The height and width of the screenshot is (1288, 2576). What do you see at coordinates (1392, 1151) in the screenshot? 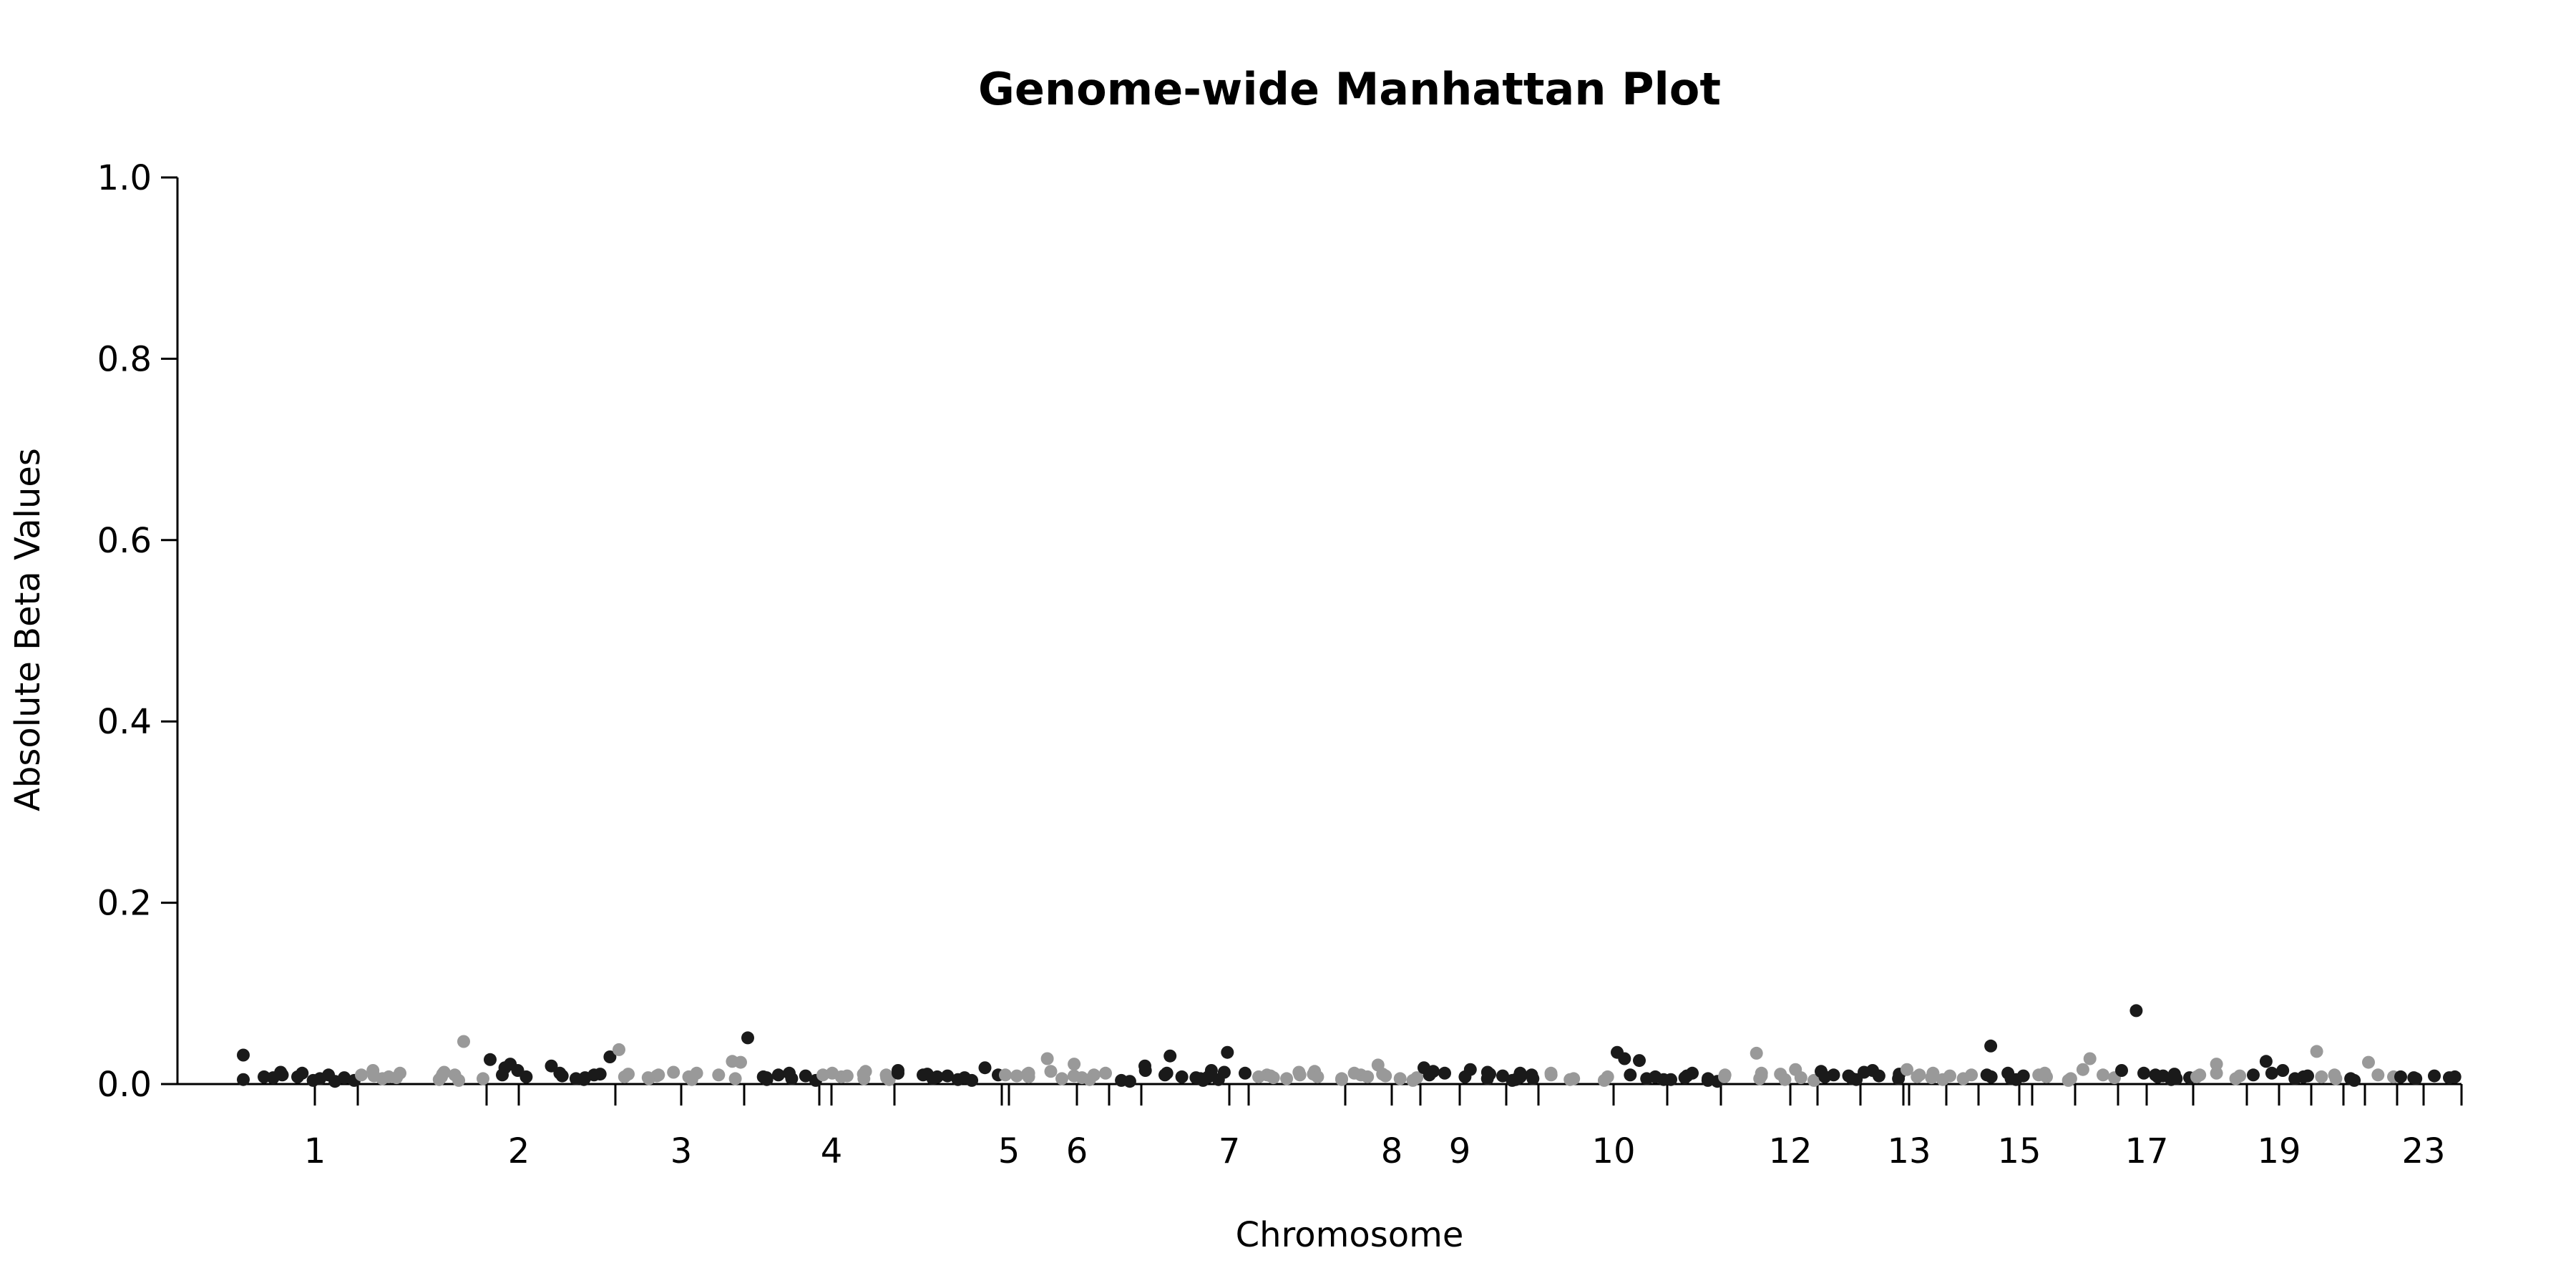
I see `x-tick-label: 8` at bounding box center [1392, 1151].